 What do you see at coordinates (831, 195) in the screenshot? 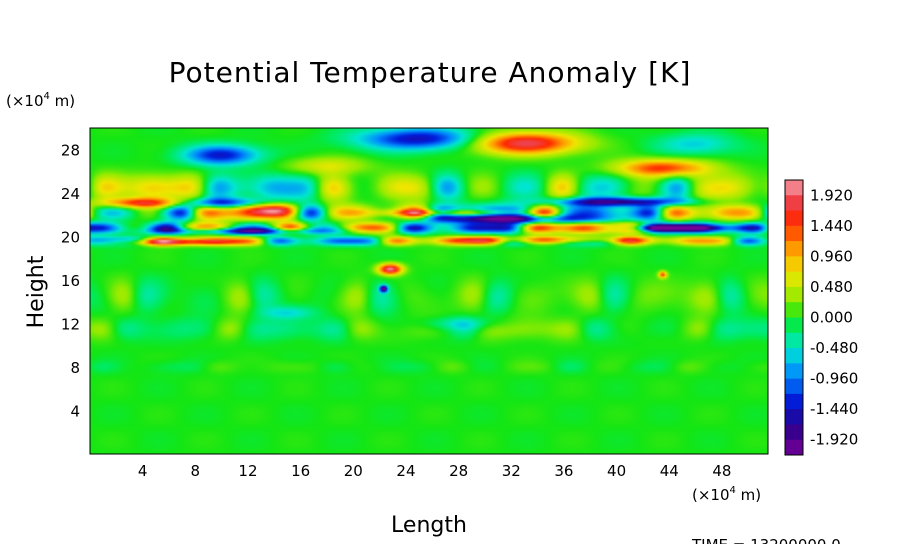
I see `colorbar-label: 1.920` at bounding box center [831, 195].